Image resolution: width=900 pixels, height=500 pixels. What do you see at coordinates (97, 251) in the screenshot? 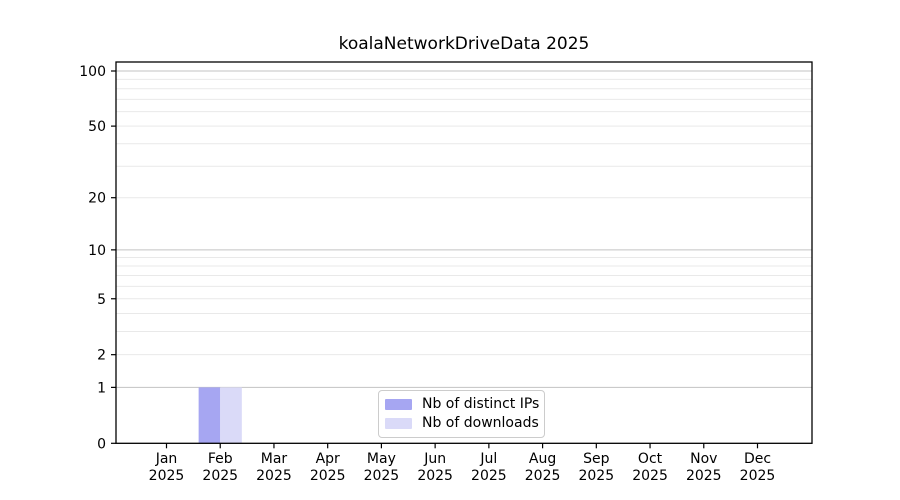
I see `y-tick-label: 10` at bounding box center [97, 251].